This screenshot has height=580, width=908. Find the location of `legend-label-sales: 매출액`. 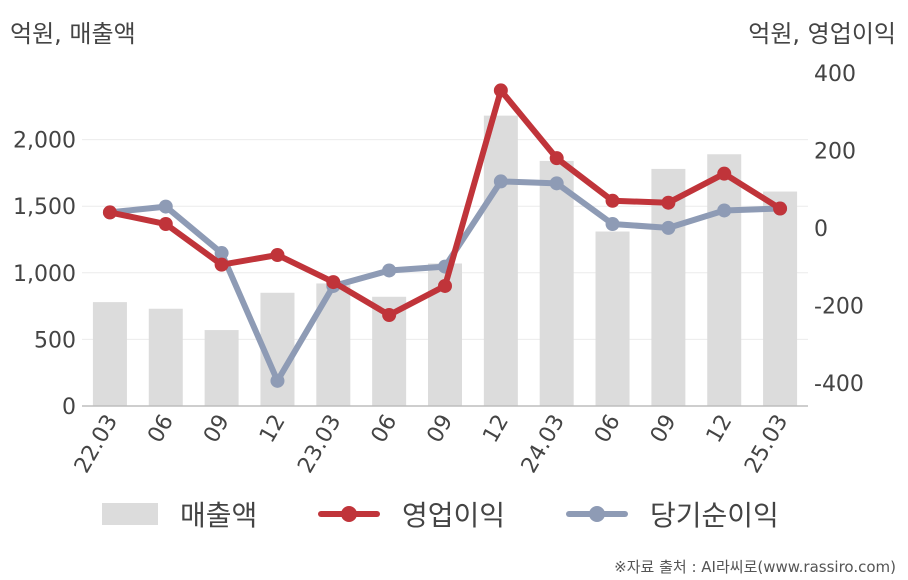

legend-label-sales: 매출액 is located at coordinates (219, 515).